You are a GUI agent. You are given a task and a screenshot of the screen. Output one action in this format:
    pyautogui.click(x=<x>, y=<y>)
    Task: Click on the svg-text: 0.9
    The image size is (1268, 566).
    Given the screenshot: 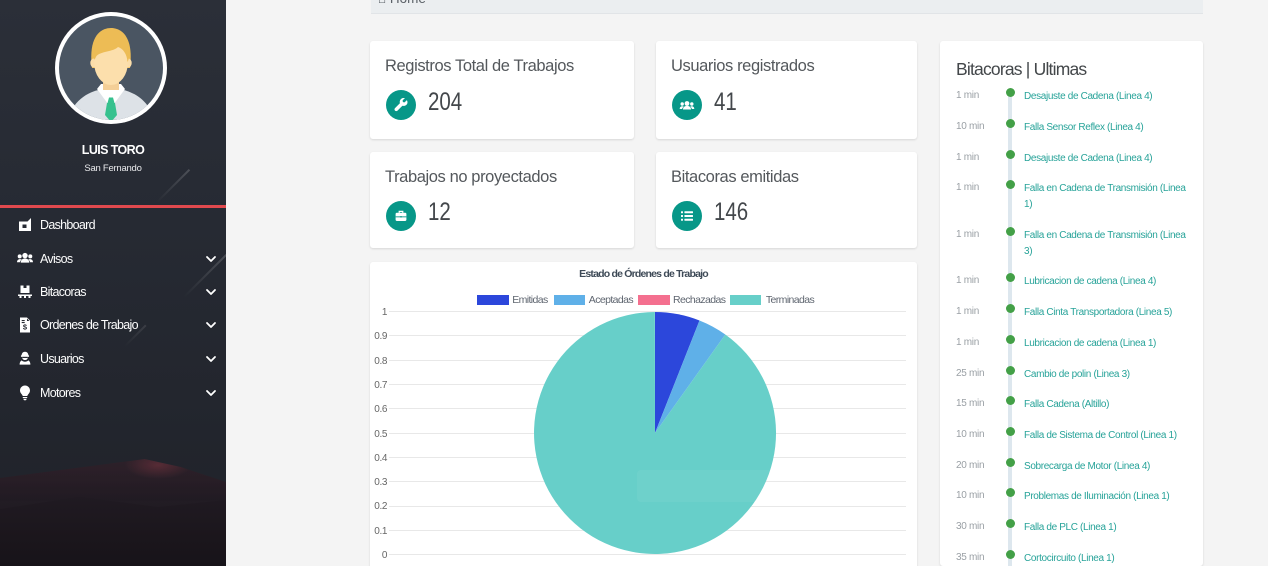 What is the action you would take?
    pyautogui.click(x=381, y=336)
    